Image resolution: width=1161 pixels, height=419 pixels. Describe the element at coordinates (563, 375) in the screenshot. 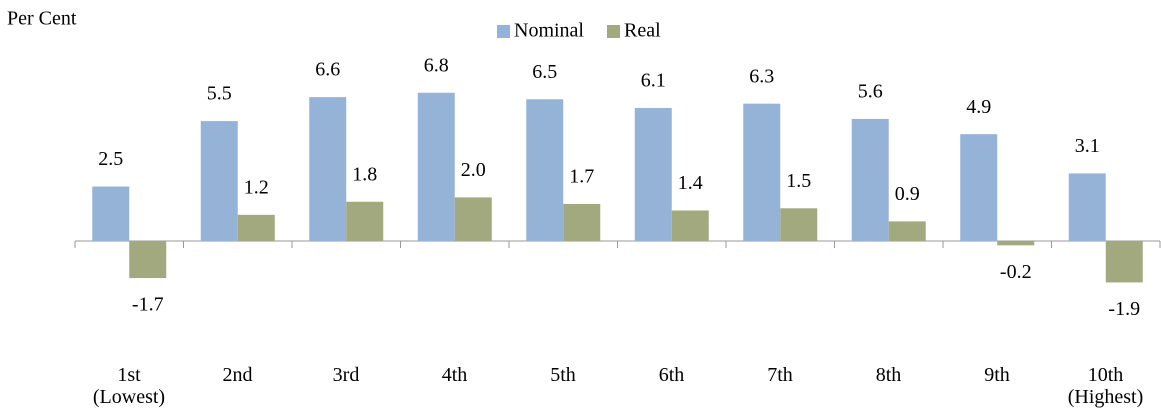

I see `x-tick-label: 5th` at that location.